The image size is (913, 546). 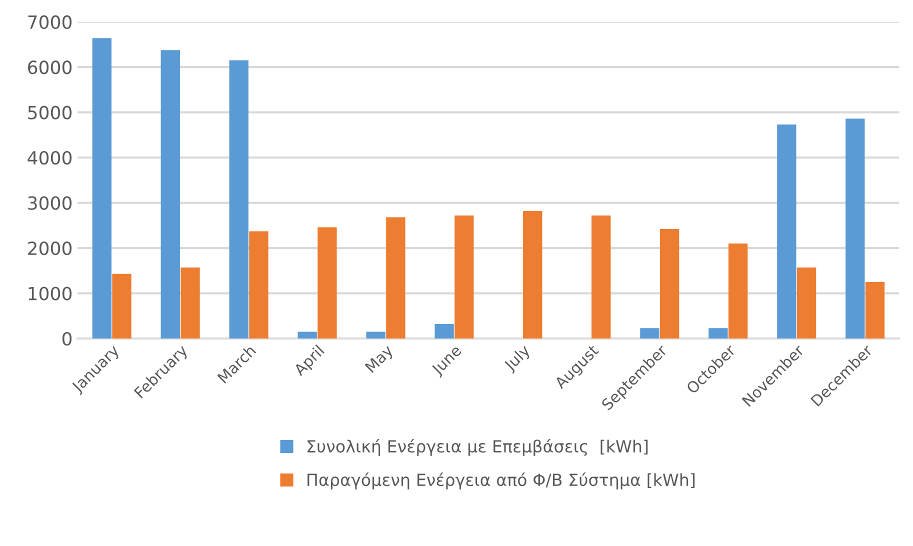 I want to click on y-tick-label: 7000, so click(x=50, y=22).